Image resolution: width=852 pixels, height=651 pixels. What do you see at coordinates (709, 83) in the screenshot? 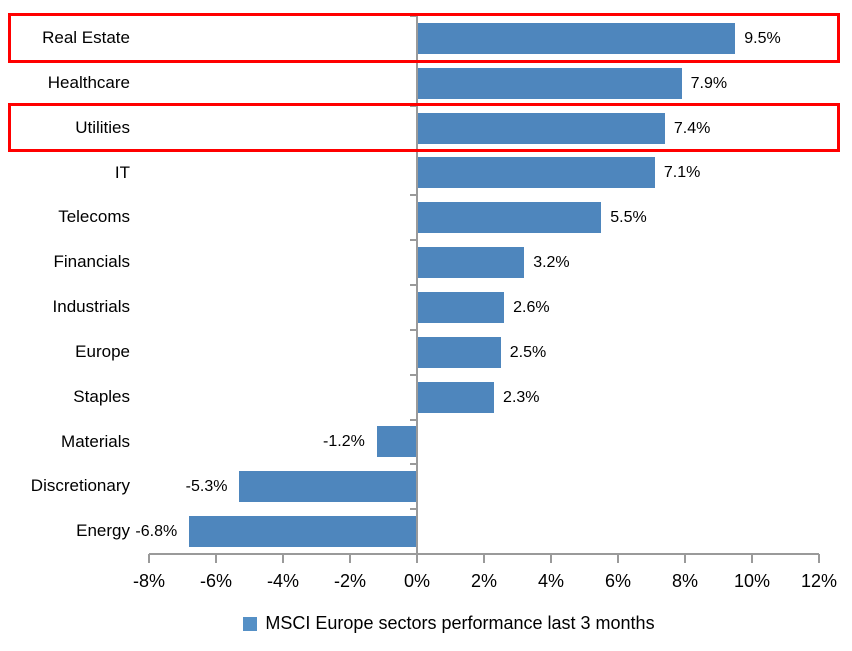
I see `data-value-label: 7.9%` at bounding box center [709, 83].